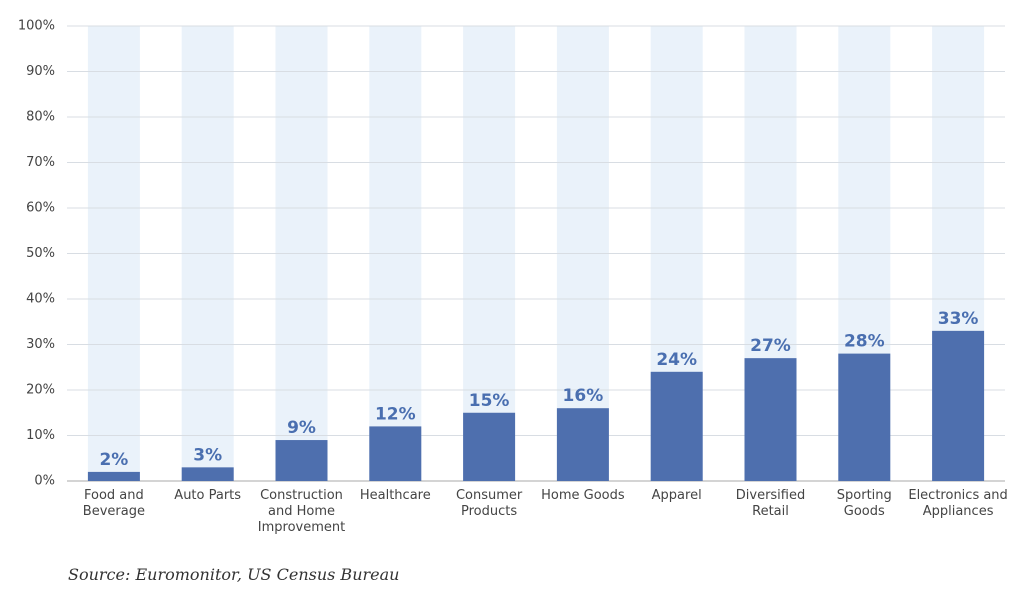 The width and height of the screenshot is (1024, 606). What do you see at coordinates (489, 401) in the screenshot?
I see `value-label: 15%` at bounding box center [489, 401].